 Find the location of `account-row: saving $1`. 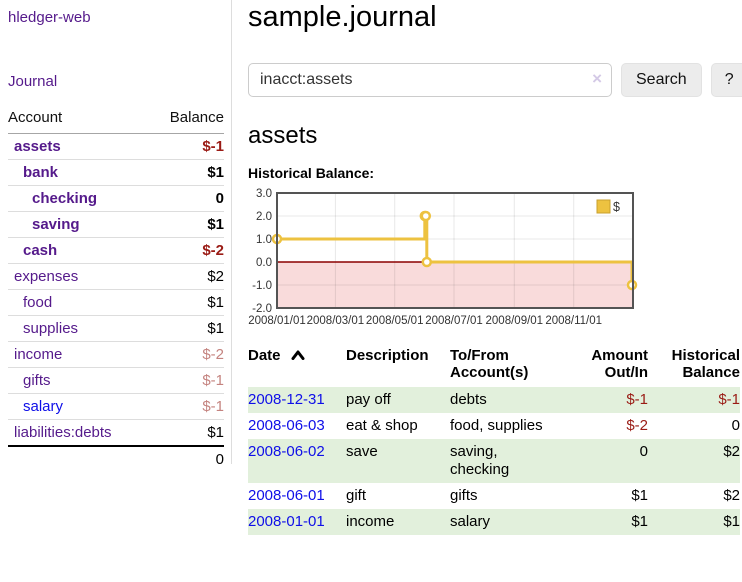

account-row: saving $1 is located at coordinates (116, 224).